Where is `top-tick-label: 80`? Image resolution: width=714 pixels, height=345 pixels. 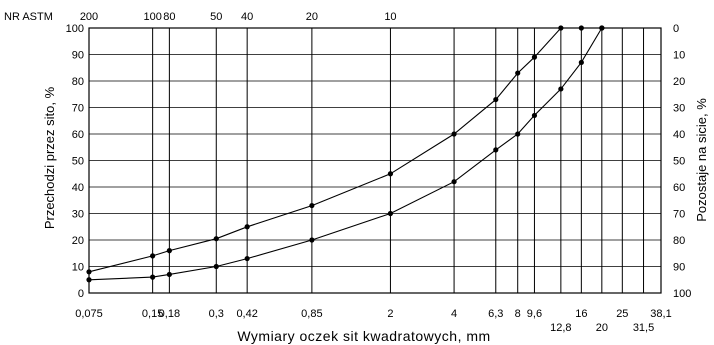
top-tick-label: 80 is located at coordinates (169, 17).